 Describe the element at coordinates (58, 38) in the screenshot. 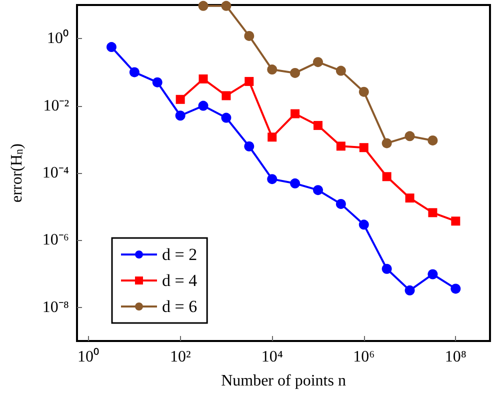

I see `y-tick-label: 10⁰` at that location.